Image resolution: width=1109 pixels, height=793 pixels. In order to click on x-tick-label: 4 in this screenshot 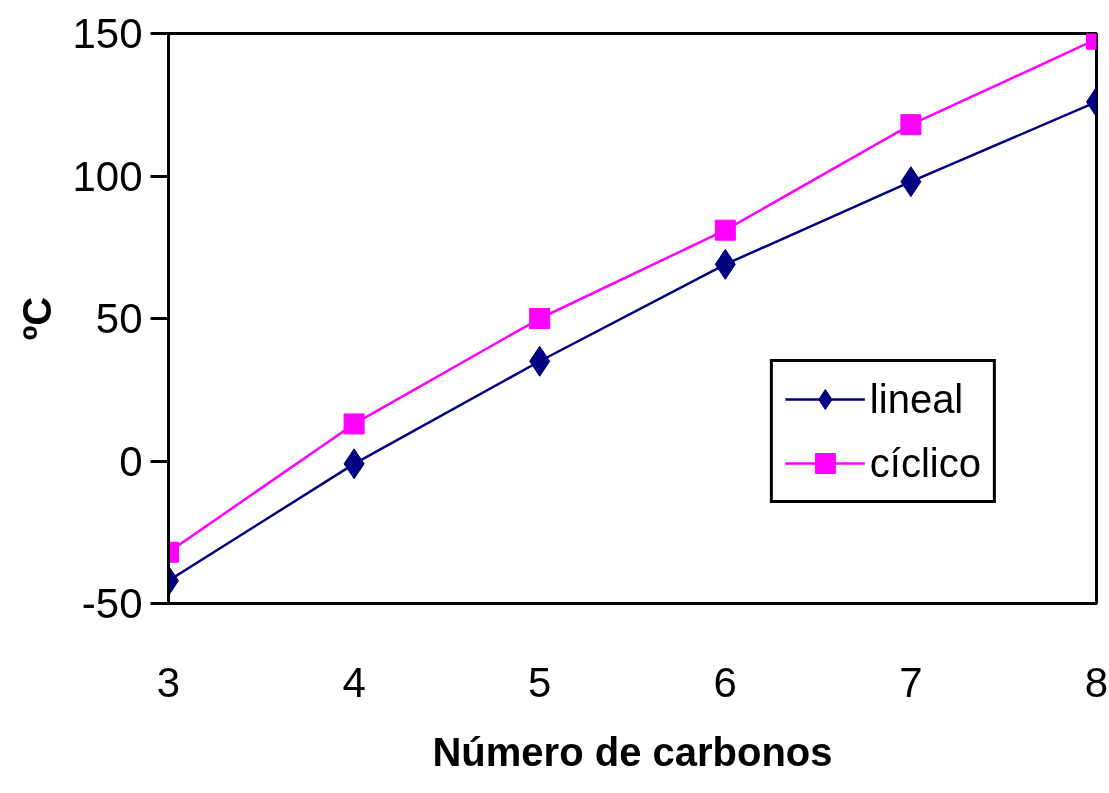, I will do `click(354, 682)`.